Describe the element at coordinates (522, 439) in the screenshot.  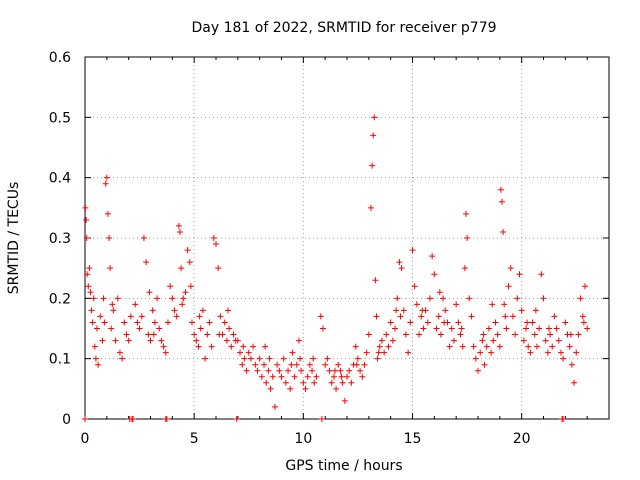
I see `x-tick-label: 20` at that location.